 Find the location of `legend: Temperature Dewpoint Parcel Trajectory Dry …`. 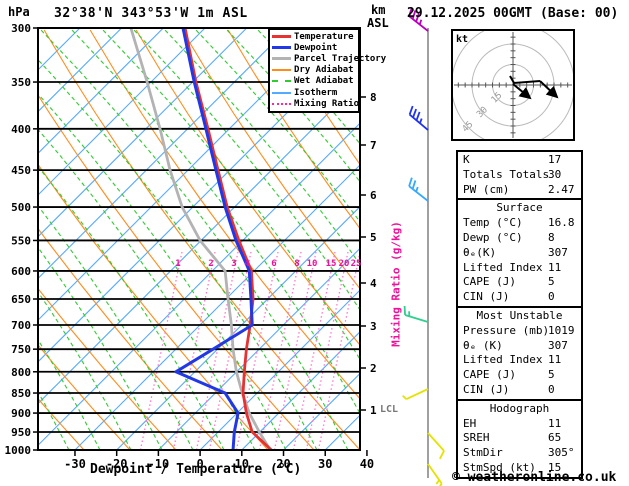

legend: Temperature Dewpoint Parcel Trajectory Dry … is located at coordinates (327, 70).